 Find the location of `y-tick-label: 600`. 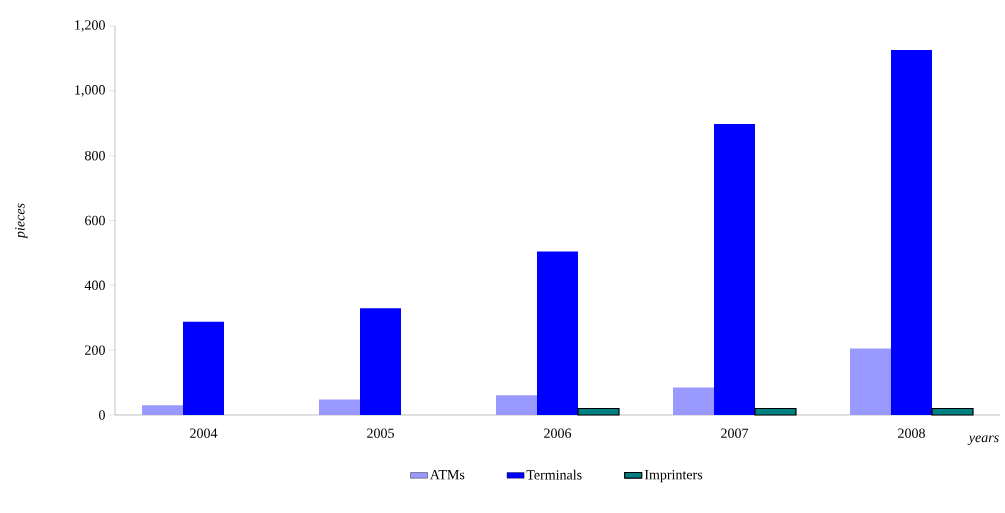

y-tick-label: 600 is located at coordinates (95, 220).